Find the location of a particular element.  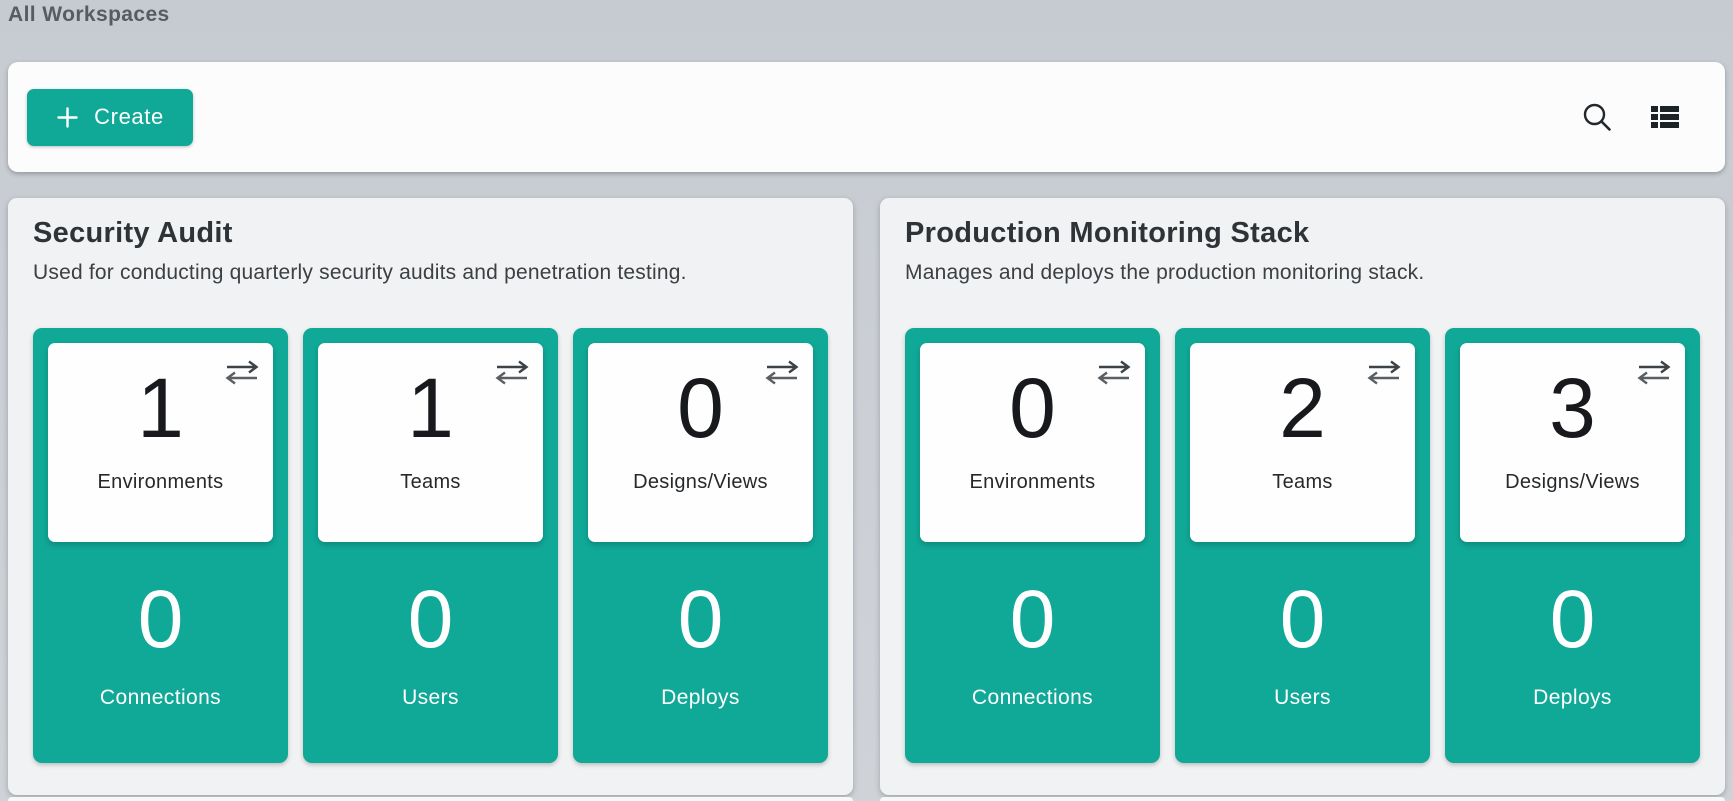

view-list-icon is located at coordinates (1665, 117).